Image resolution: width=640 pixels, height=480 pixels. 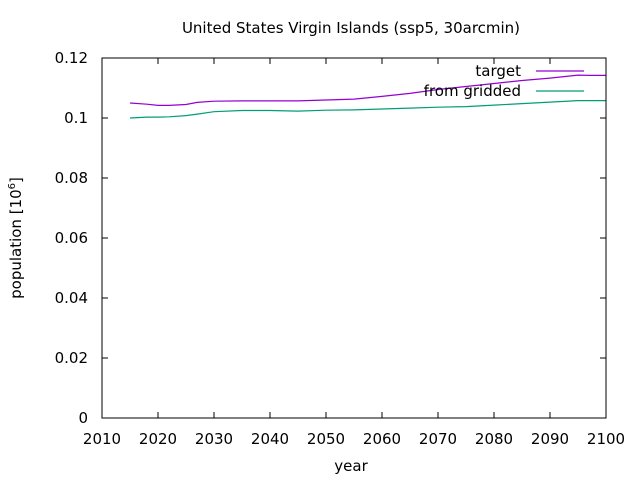 What do you see at coordinates (438, 439) in the screenshot?
I see `x-tick-label: 2070` at bounding box center [438, 439].